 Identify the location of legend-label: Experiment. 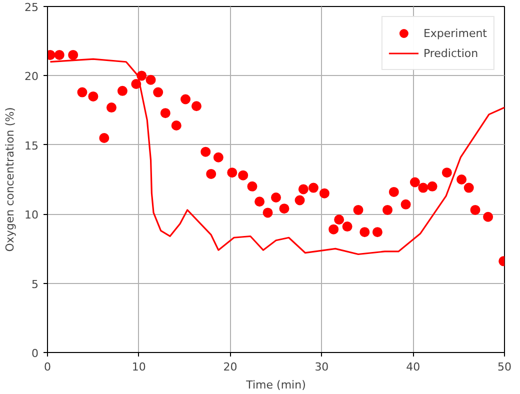
(455, 33).